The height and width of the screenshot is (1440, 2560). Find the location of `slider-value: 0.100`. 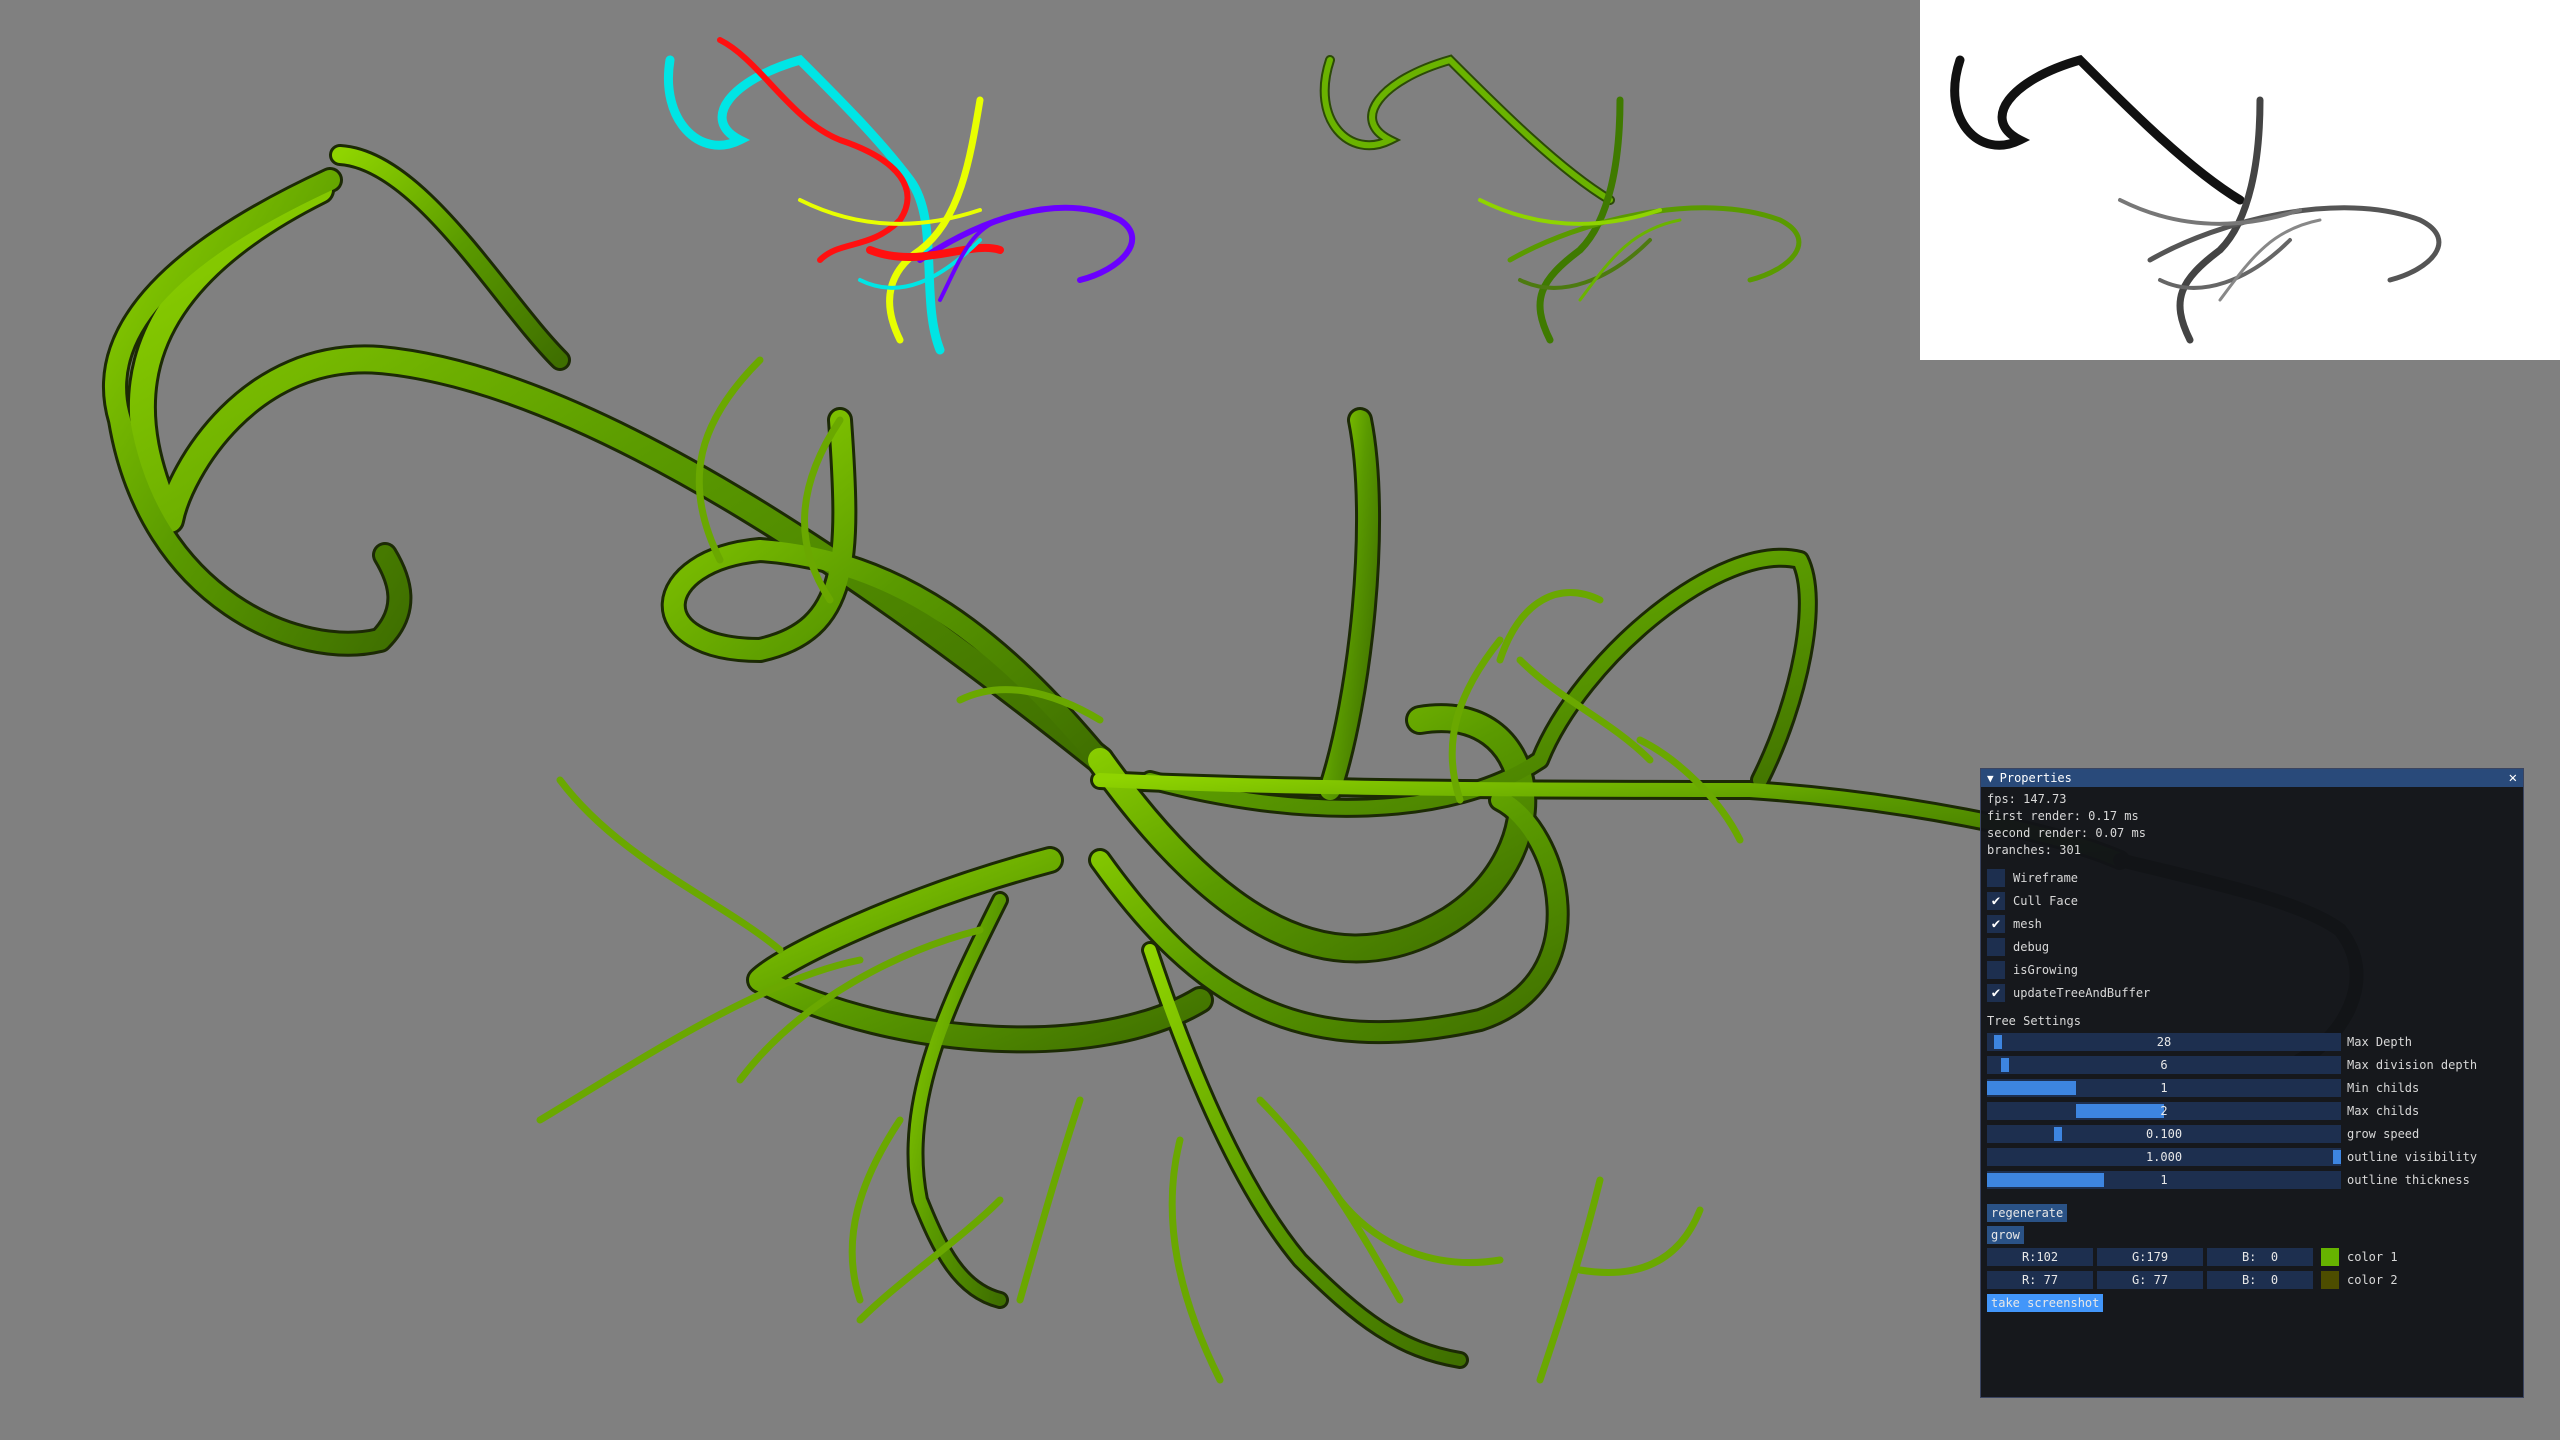

slider-value: 0.100 is located at coordinates (2164, 1134).